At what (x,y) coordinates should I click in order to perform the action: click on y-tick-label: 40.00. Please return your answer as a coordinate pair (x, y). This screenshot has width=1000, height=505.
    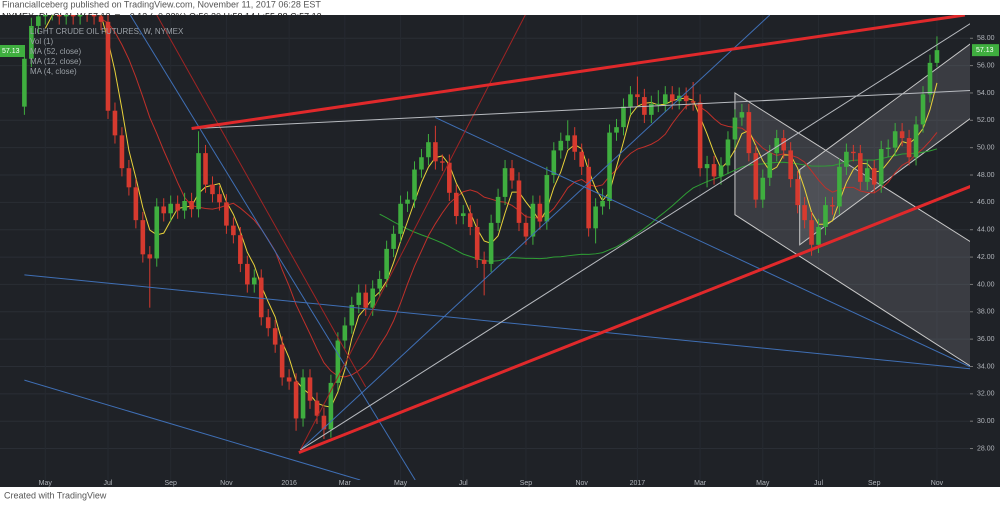
    Looking at the image, I should click on (986, 284).